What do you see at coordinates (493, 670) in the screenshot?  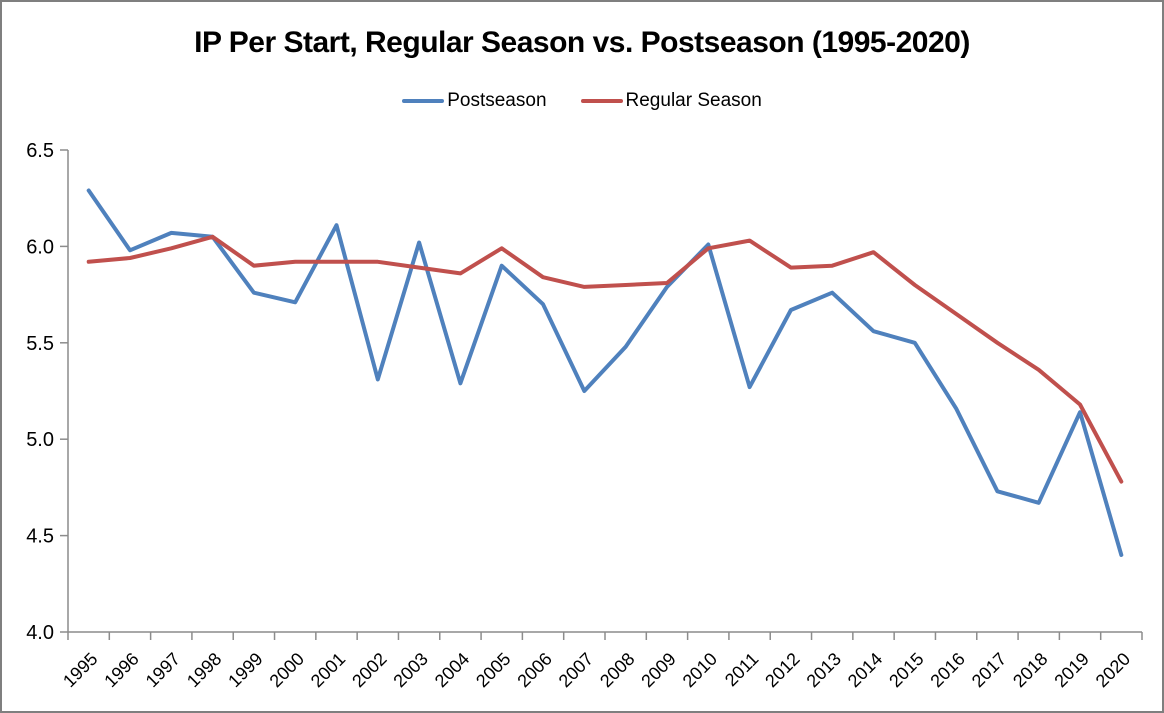 I see `x-axis-tick-label: 2005` at bounding box center [493, 670].